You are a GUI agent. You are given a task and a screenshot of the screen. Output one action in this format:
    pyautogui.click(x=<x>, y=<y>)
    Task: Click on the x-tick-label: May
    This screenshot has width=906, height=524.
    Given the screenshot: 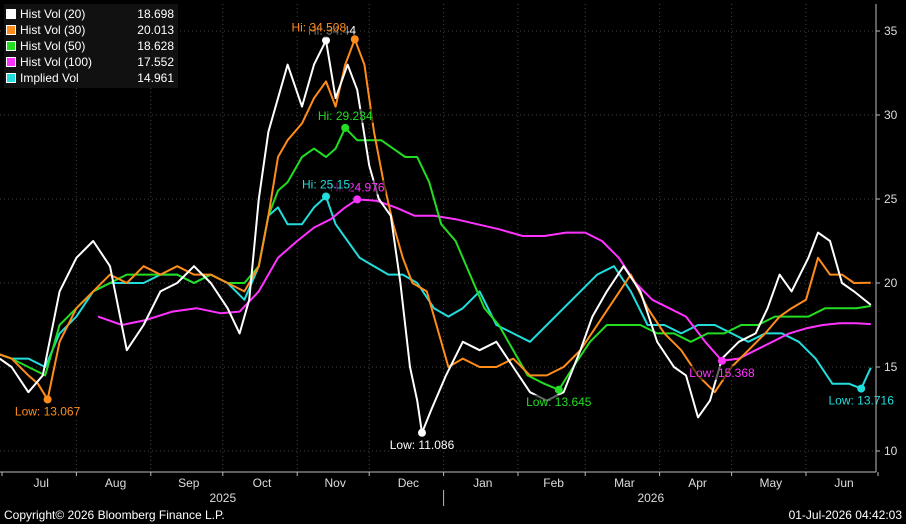 What is the action you would take?
    pyautogui.click(x=770, y=483)
    